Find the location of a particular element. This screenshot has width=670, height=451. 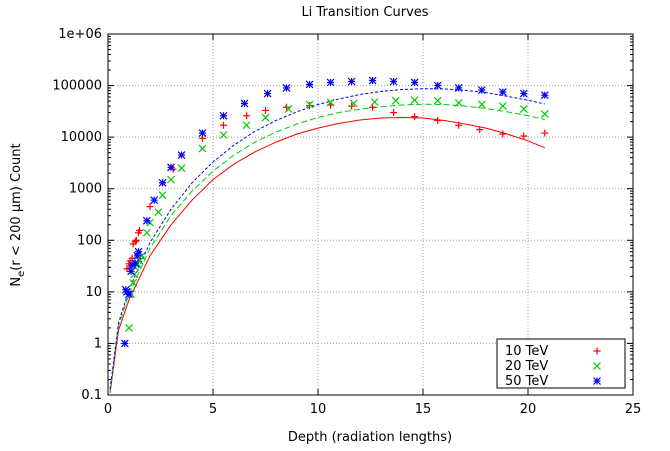

y-tick-label: 0.1 is located at coordinates (91, 395).